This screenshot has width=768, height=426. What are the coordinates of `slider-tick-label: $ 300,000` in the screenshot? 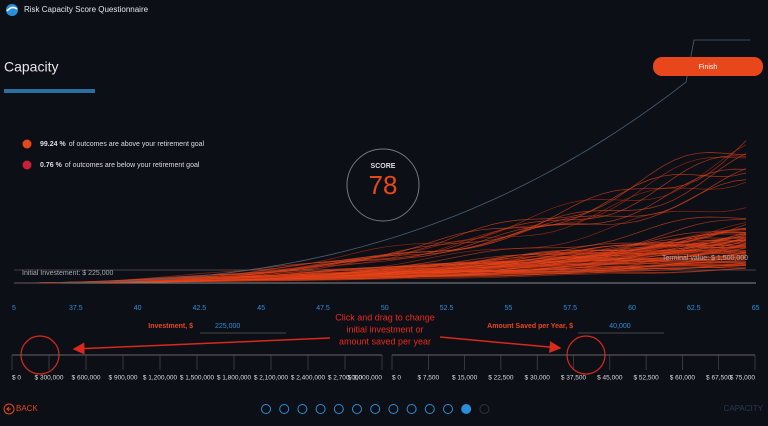 It's located at (49, 378).